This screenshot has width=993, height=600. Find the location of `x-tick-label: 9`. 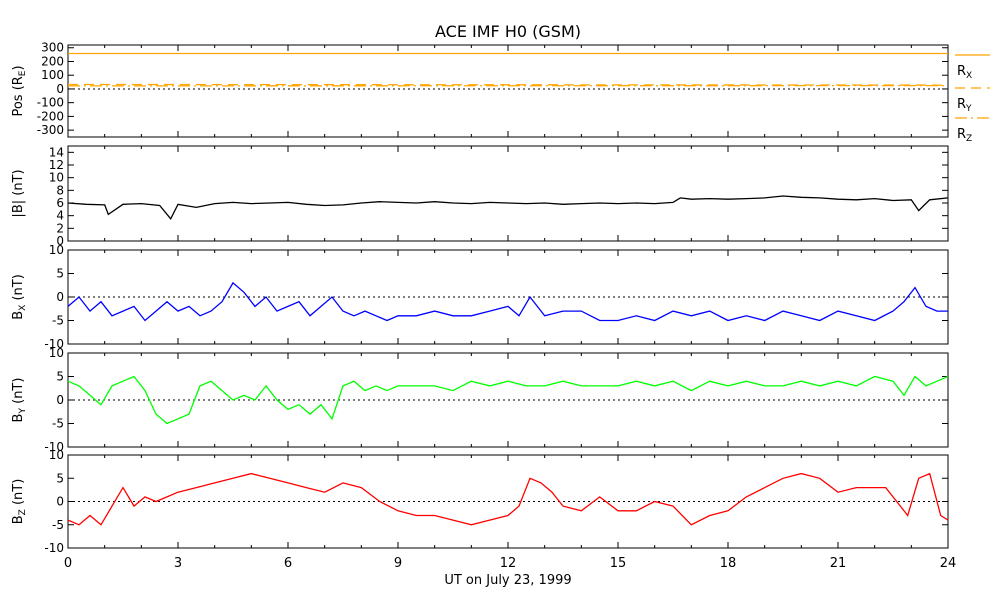

x-tick-label: 9 is located at coordinates (398, 563).